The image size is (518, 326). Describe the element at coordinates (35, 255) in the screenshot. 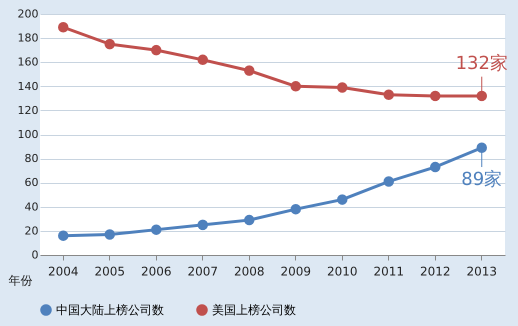

I see `y-tick-label: 0` at that location.